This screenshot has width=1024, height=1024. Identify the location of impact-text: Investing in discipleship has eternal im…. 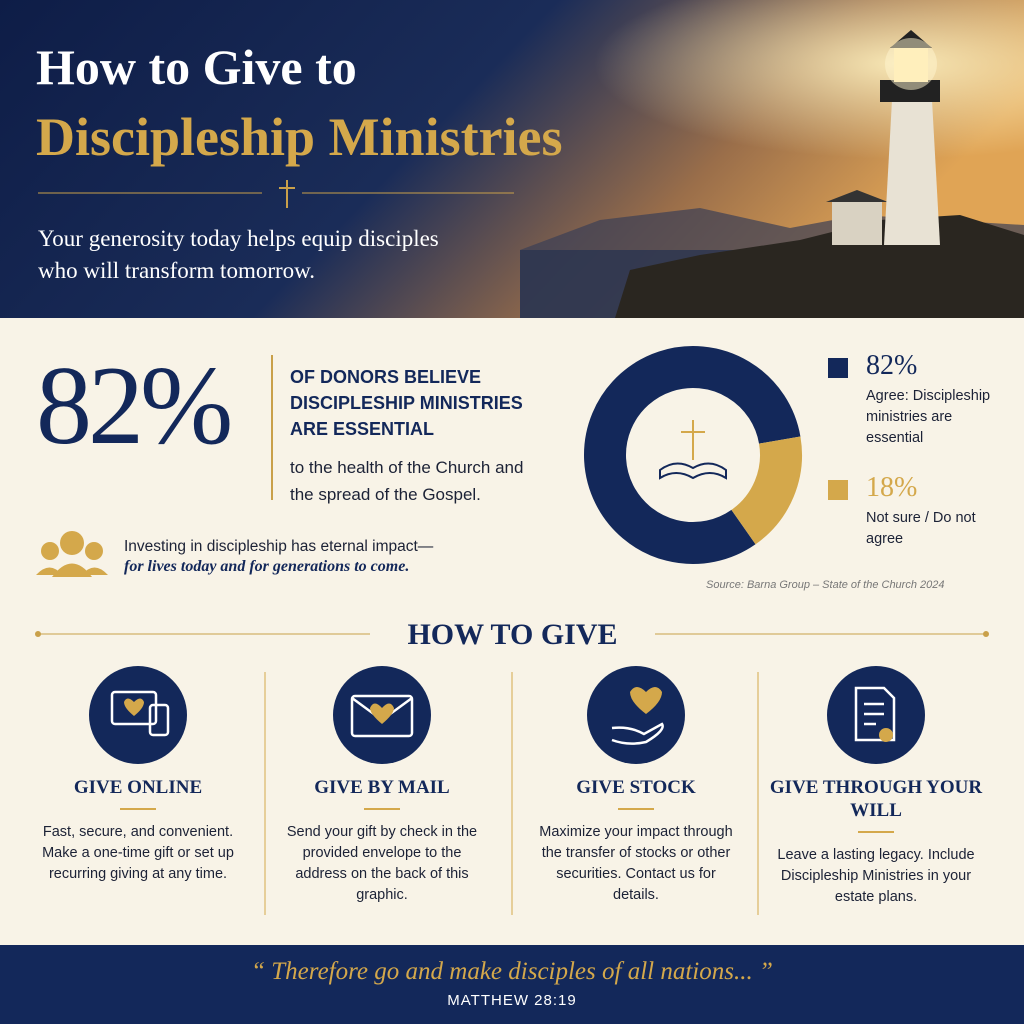
(279, 546).